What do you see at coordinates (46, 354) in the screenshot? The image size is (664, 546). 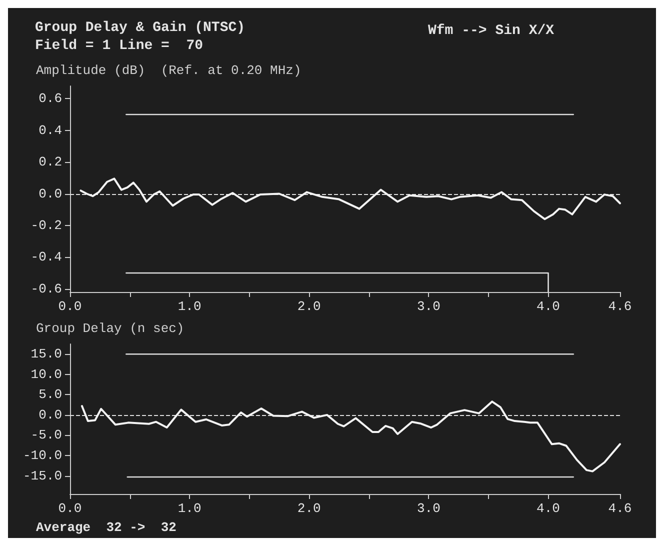 I see `y-tick-label: 15.0` at bounding box center [46, 354].